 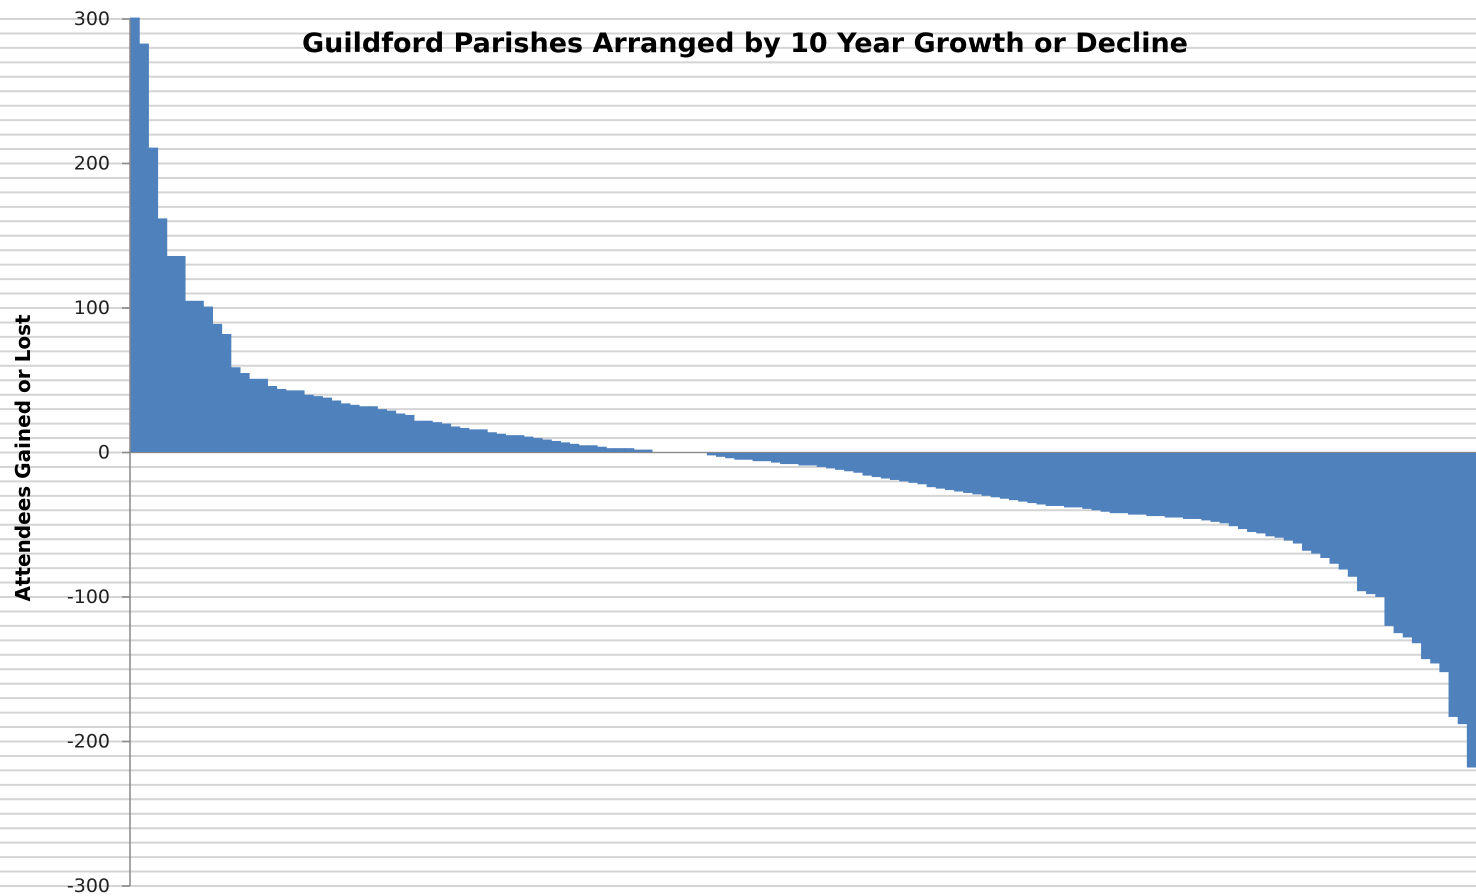 What do you see at coordinates (92, 164) in the screenshot?
I see `y-tick-label: 200` at bounding box center [92, 164].